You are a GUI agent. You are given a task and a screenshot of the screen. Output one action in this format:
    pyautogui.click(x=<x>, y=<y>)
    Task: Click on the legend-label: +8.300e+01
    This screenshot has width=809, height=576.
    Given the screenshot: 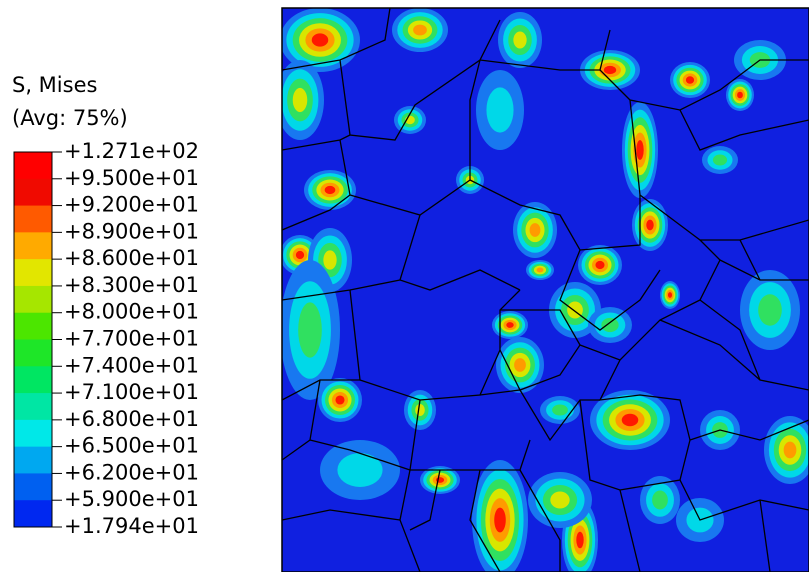 What is the action you would take?
    pyautogui.click(x=131, y=285)
    